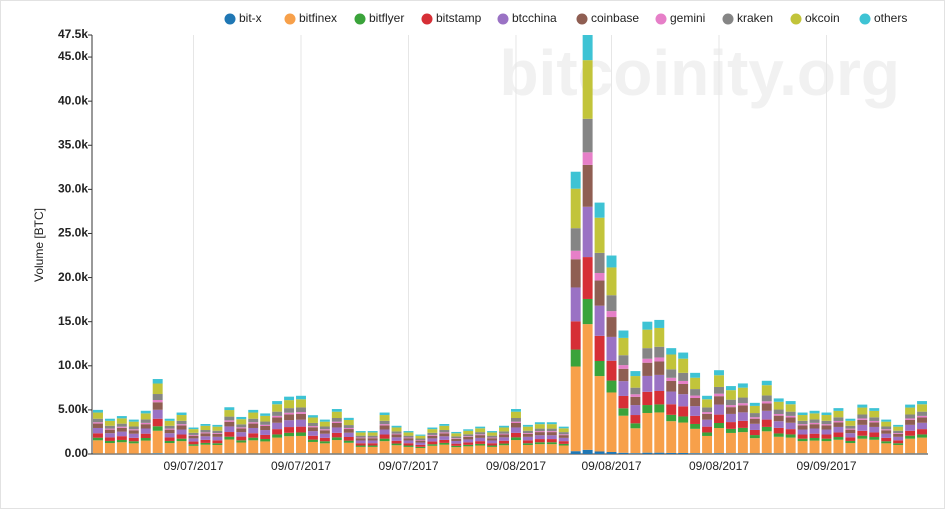  What do you see at coordinates (73, 100) in the screenshot?
I see `y-tick-label: 40.0k` at bounding box center [73, 100].